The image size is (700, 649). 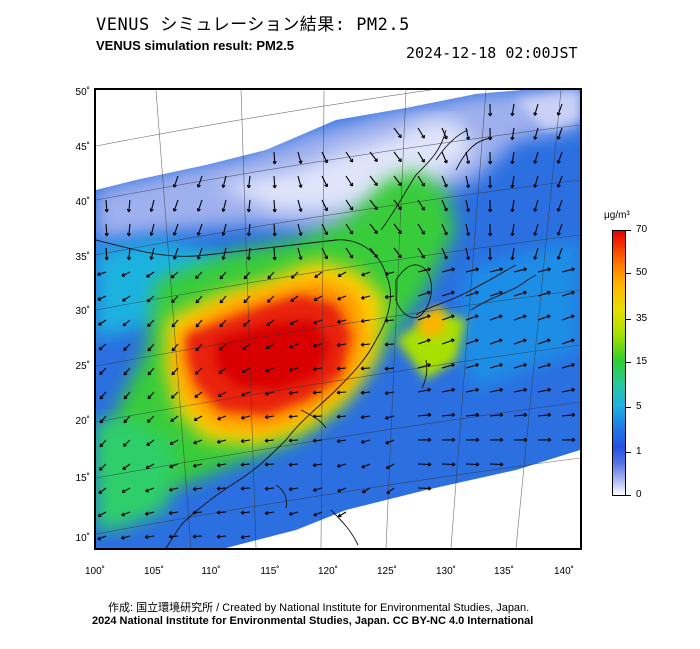 What do you see at coordinates (195, 45) in the screenshot?
I see `title-english: VENUS simulation result: PM2.5` at bounding box center [195, 45].